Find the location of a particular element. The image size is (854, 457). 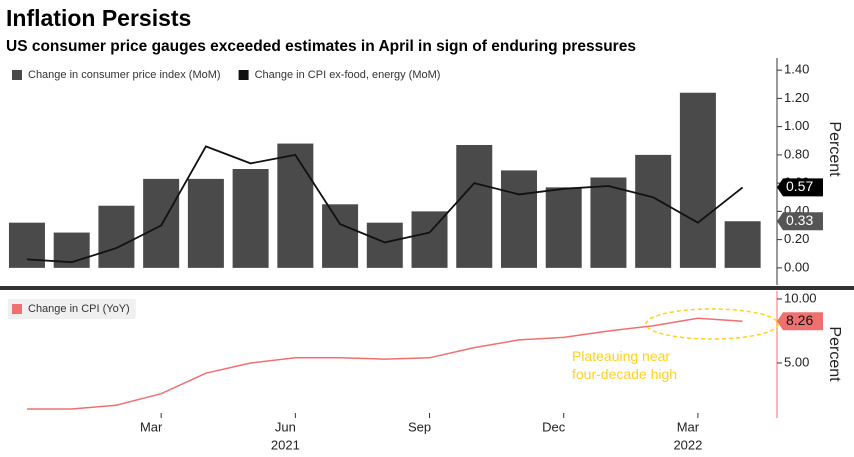

y-tick-label: 1.00 is located at coordinates (796, 125).